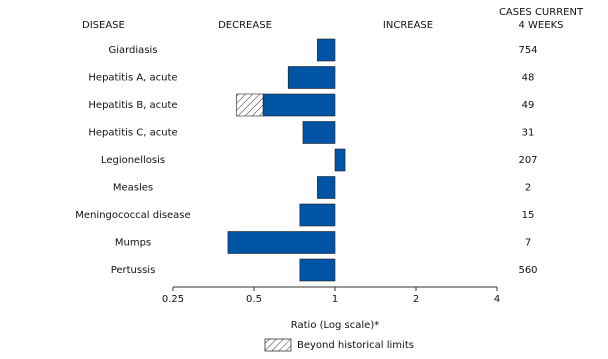  I want to click on cases-value: 49, so click(528, 105).